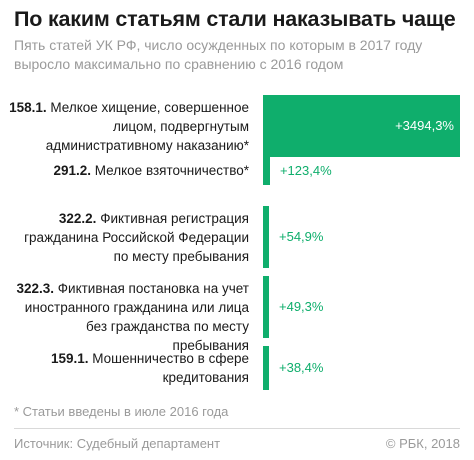 This screenshot has width=474, height=460. What do you see at coordinates (35, 288) in the screenshot?
I see `article-code: 322.3.` at bounding box center [35, 288].